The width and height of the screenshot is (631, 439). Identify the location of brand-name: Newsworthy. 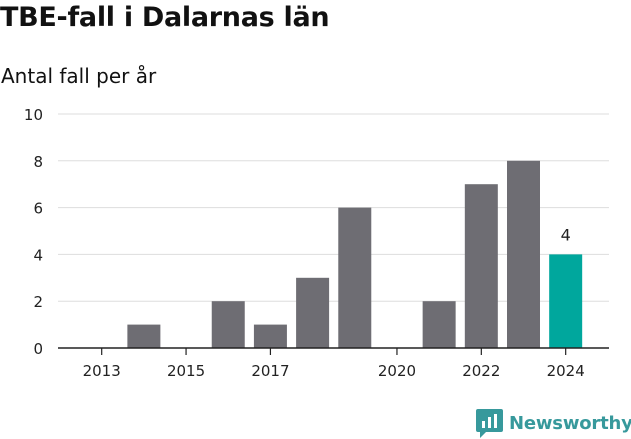
(570, 423).